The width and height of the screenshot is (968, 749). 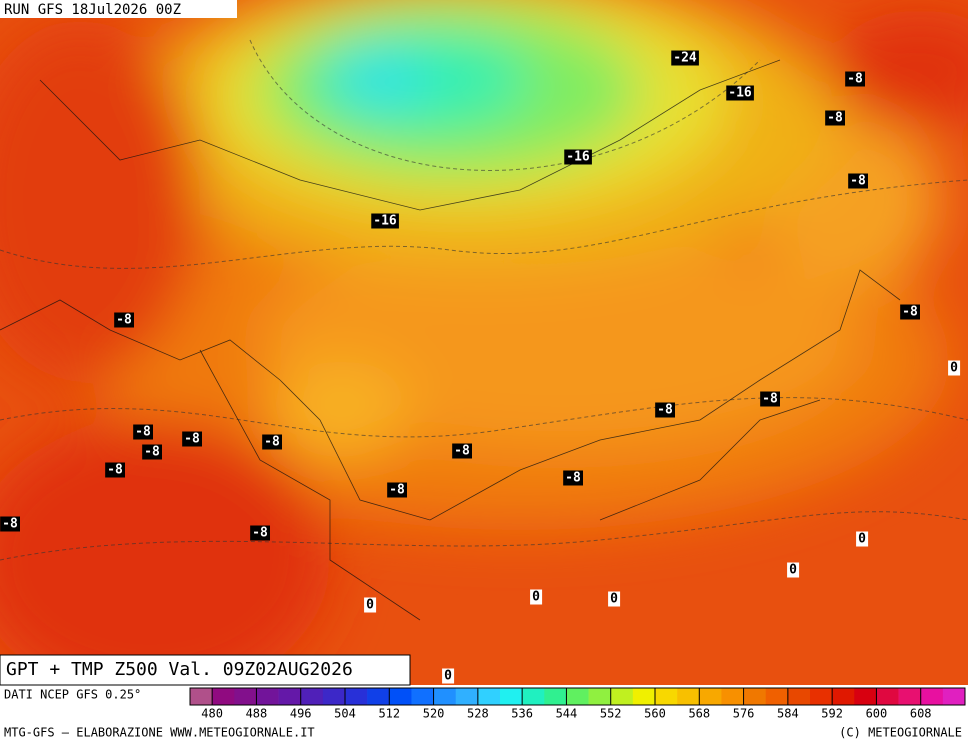 I want to click on source-label: DATI NCEP GFS 0.25°, so click(x=72, y=695).